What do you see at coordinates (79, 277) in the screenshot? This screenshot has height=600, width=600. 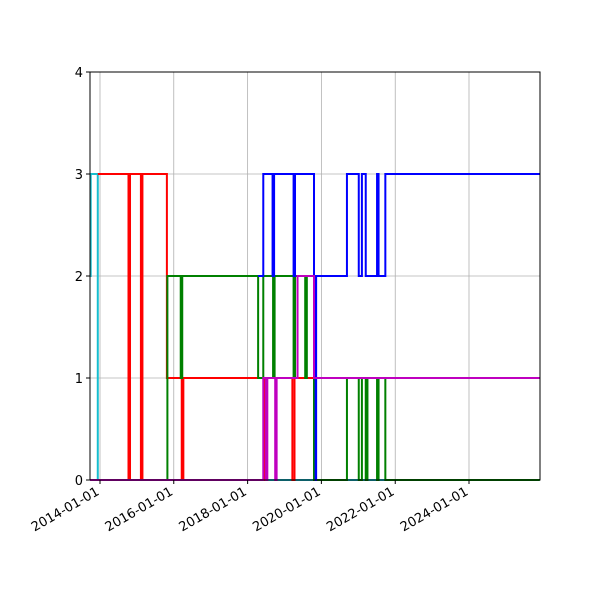 I see `y-tick-label: 2` at bounding box center [79, 277].